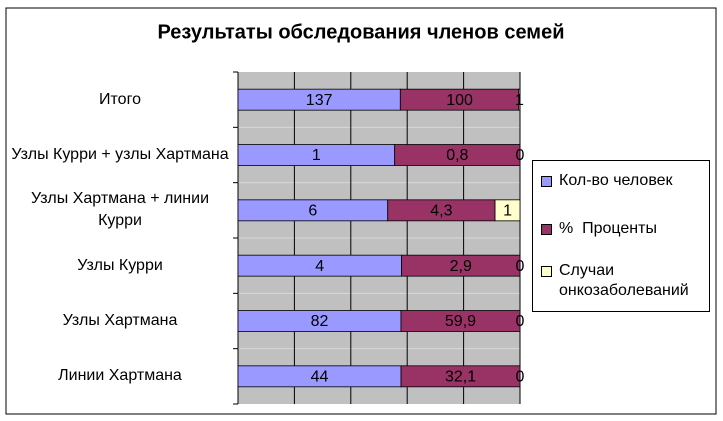 This screenshot has width=723, height=421. I want to click on category-label: Итого, so click(120, 99).